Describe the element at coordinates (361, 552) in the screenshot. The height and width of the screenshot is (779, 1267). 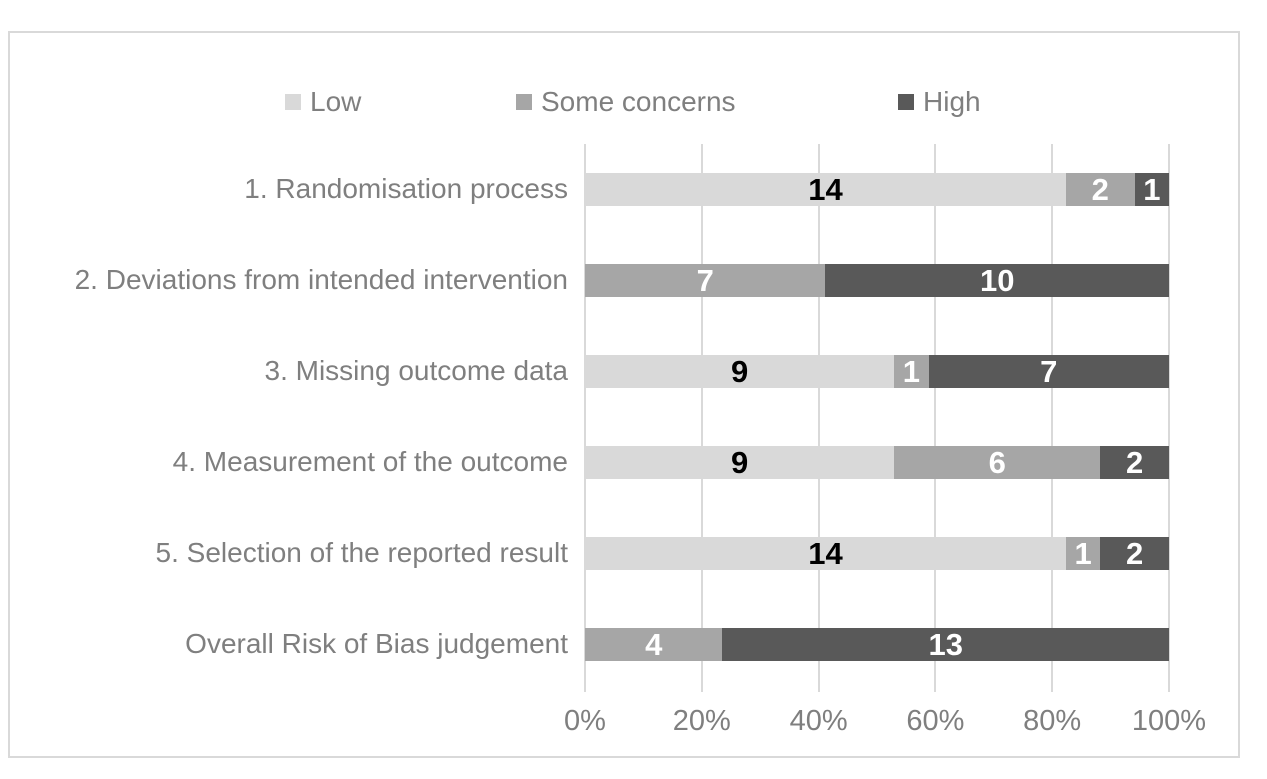
I see `category-label: 5. Selection of the reported result` at that location.